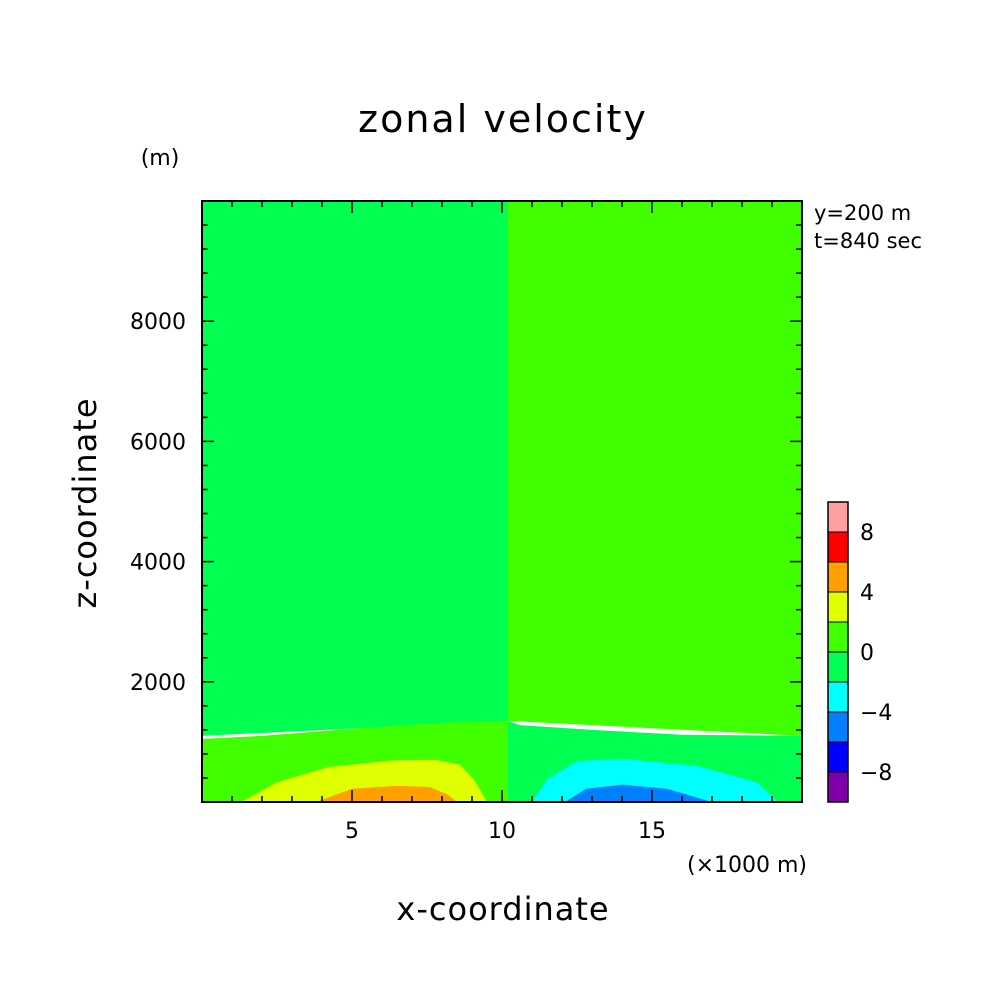 This screenshot has height=1004, width=1004. I want to click on x-axis-label: x-coordinate, so click(502, 909).